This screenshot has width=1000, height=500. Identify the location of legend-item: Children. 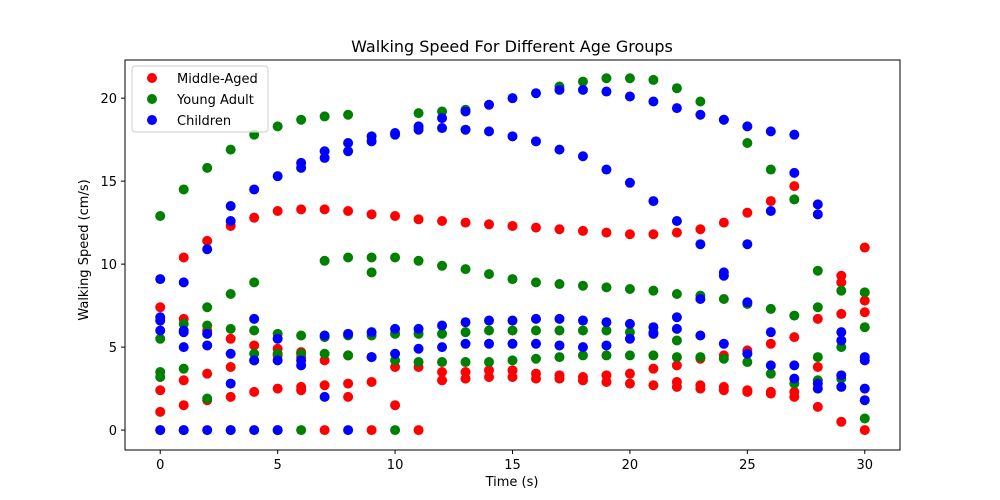
(189, 121).